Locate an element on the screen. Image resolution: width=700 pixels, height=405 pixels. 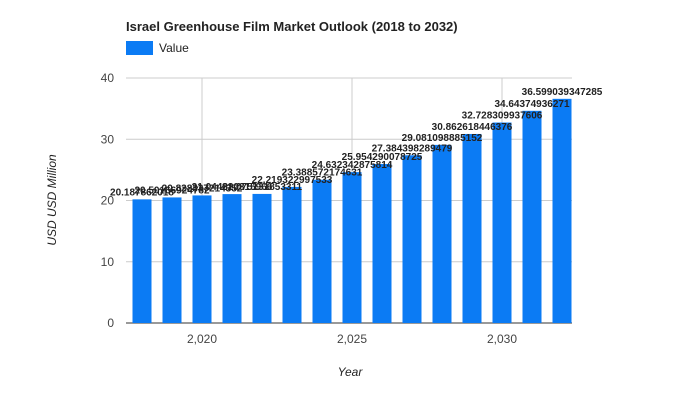
x-tick-label: 2,030 is located at coordinates (502, 339).